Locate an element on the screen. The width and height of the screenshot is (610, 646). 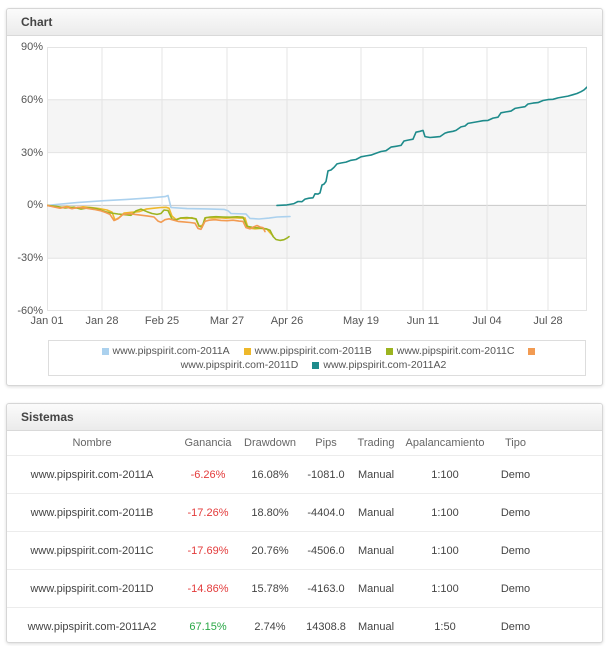
x-tick-label: Jan 28 is located at coordinates (102, 321).